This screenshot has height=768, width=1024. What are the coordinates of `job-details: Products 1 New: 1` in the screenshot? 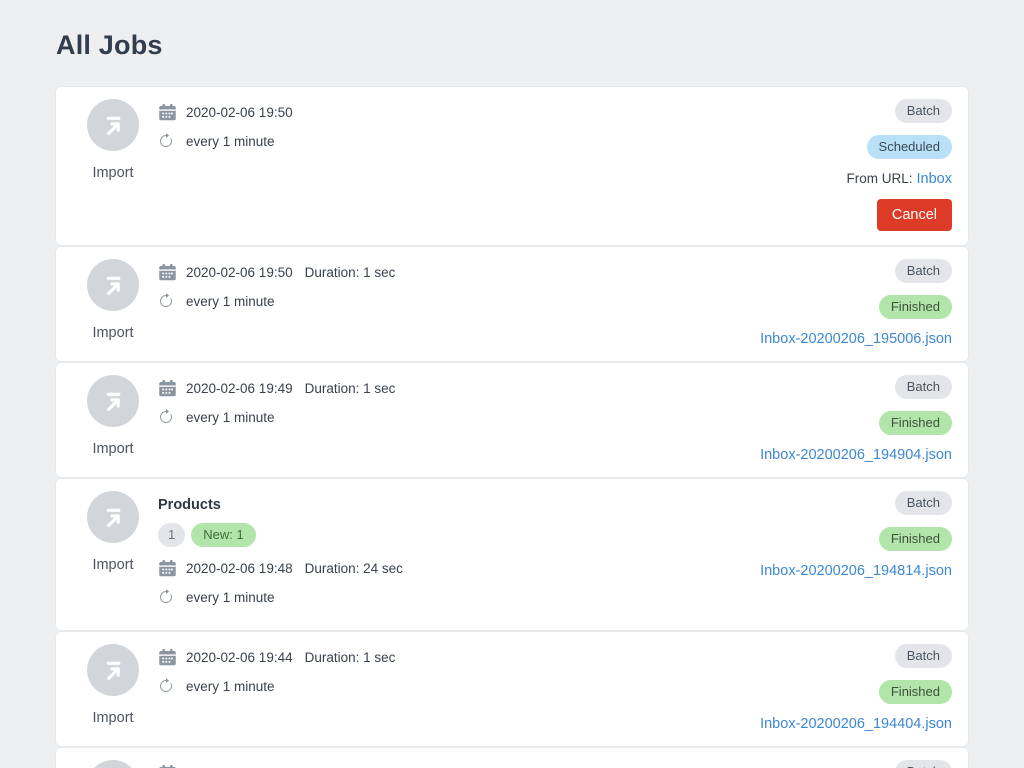 It's located at (459, 553).